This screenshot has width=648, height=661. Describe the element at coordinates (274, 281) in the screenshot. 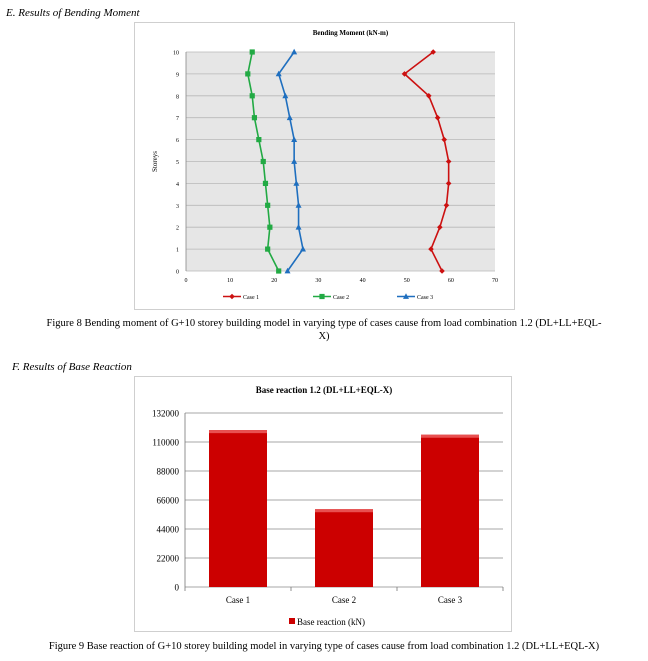

I see `x-tick-label: 20` at that location.